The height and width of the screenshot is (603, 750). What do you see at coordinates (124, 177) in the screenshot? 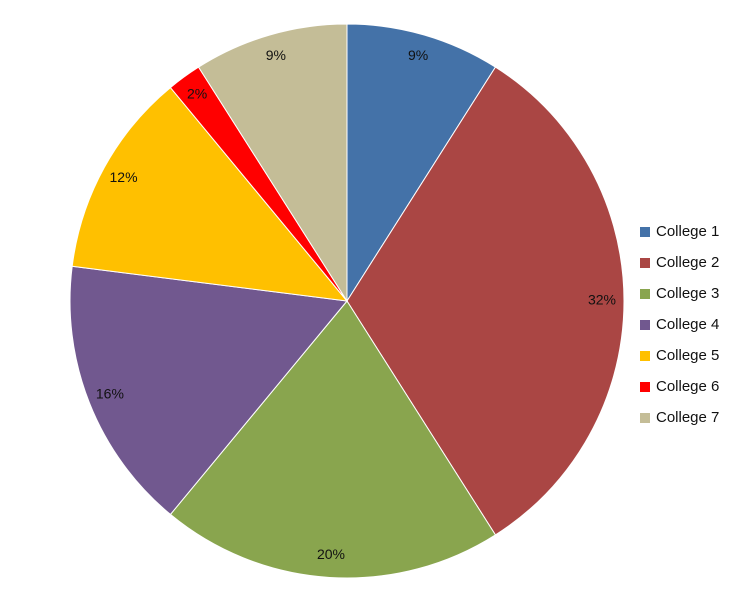
I see `slice-label-college-5: 12%` at bounding box center [124, 177].